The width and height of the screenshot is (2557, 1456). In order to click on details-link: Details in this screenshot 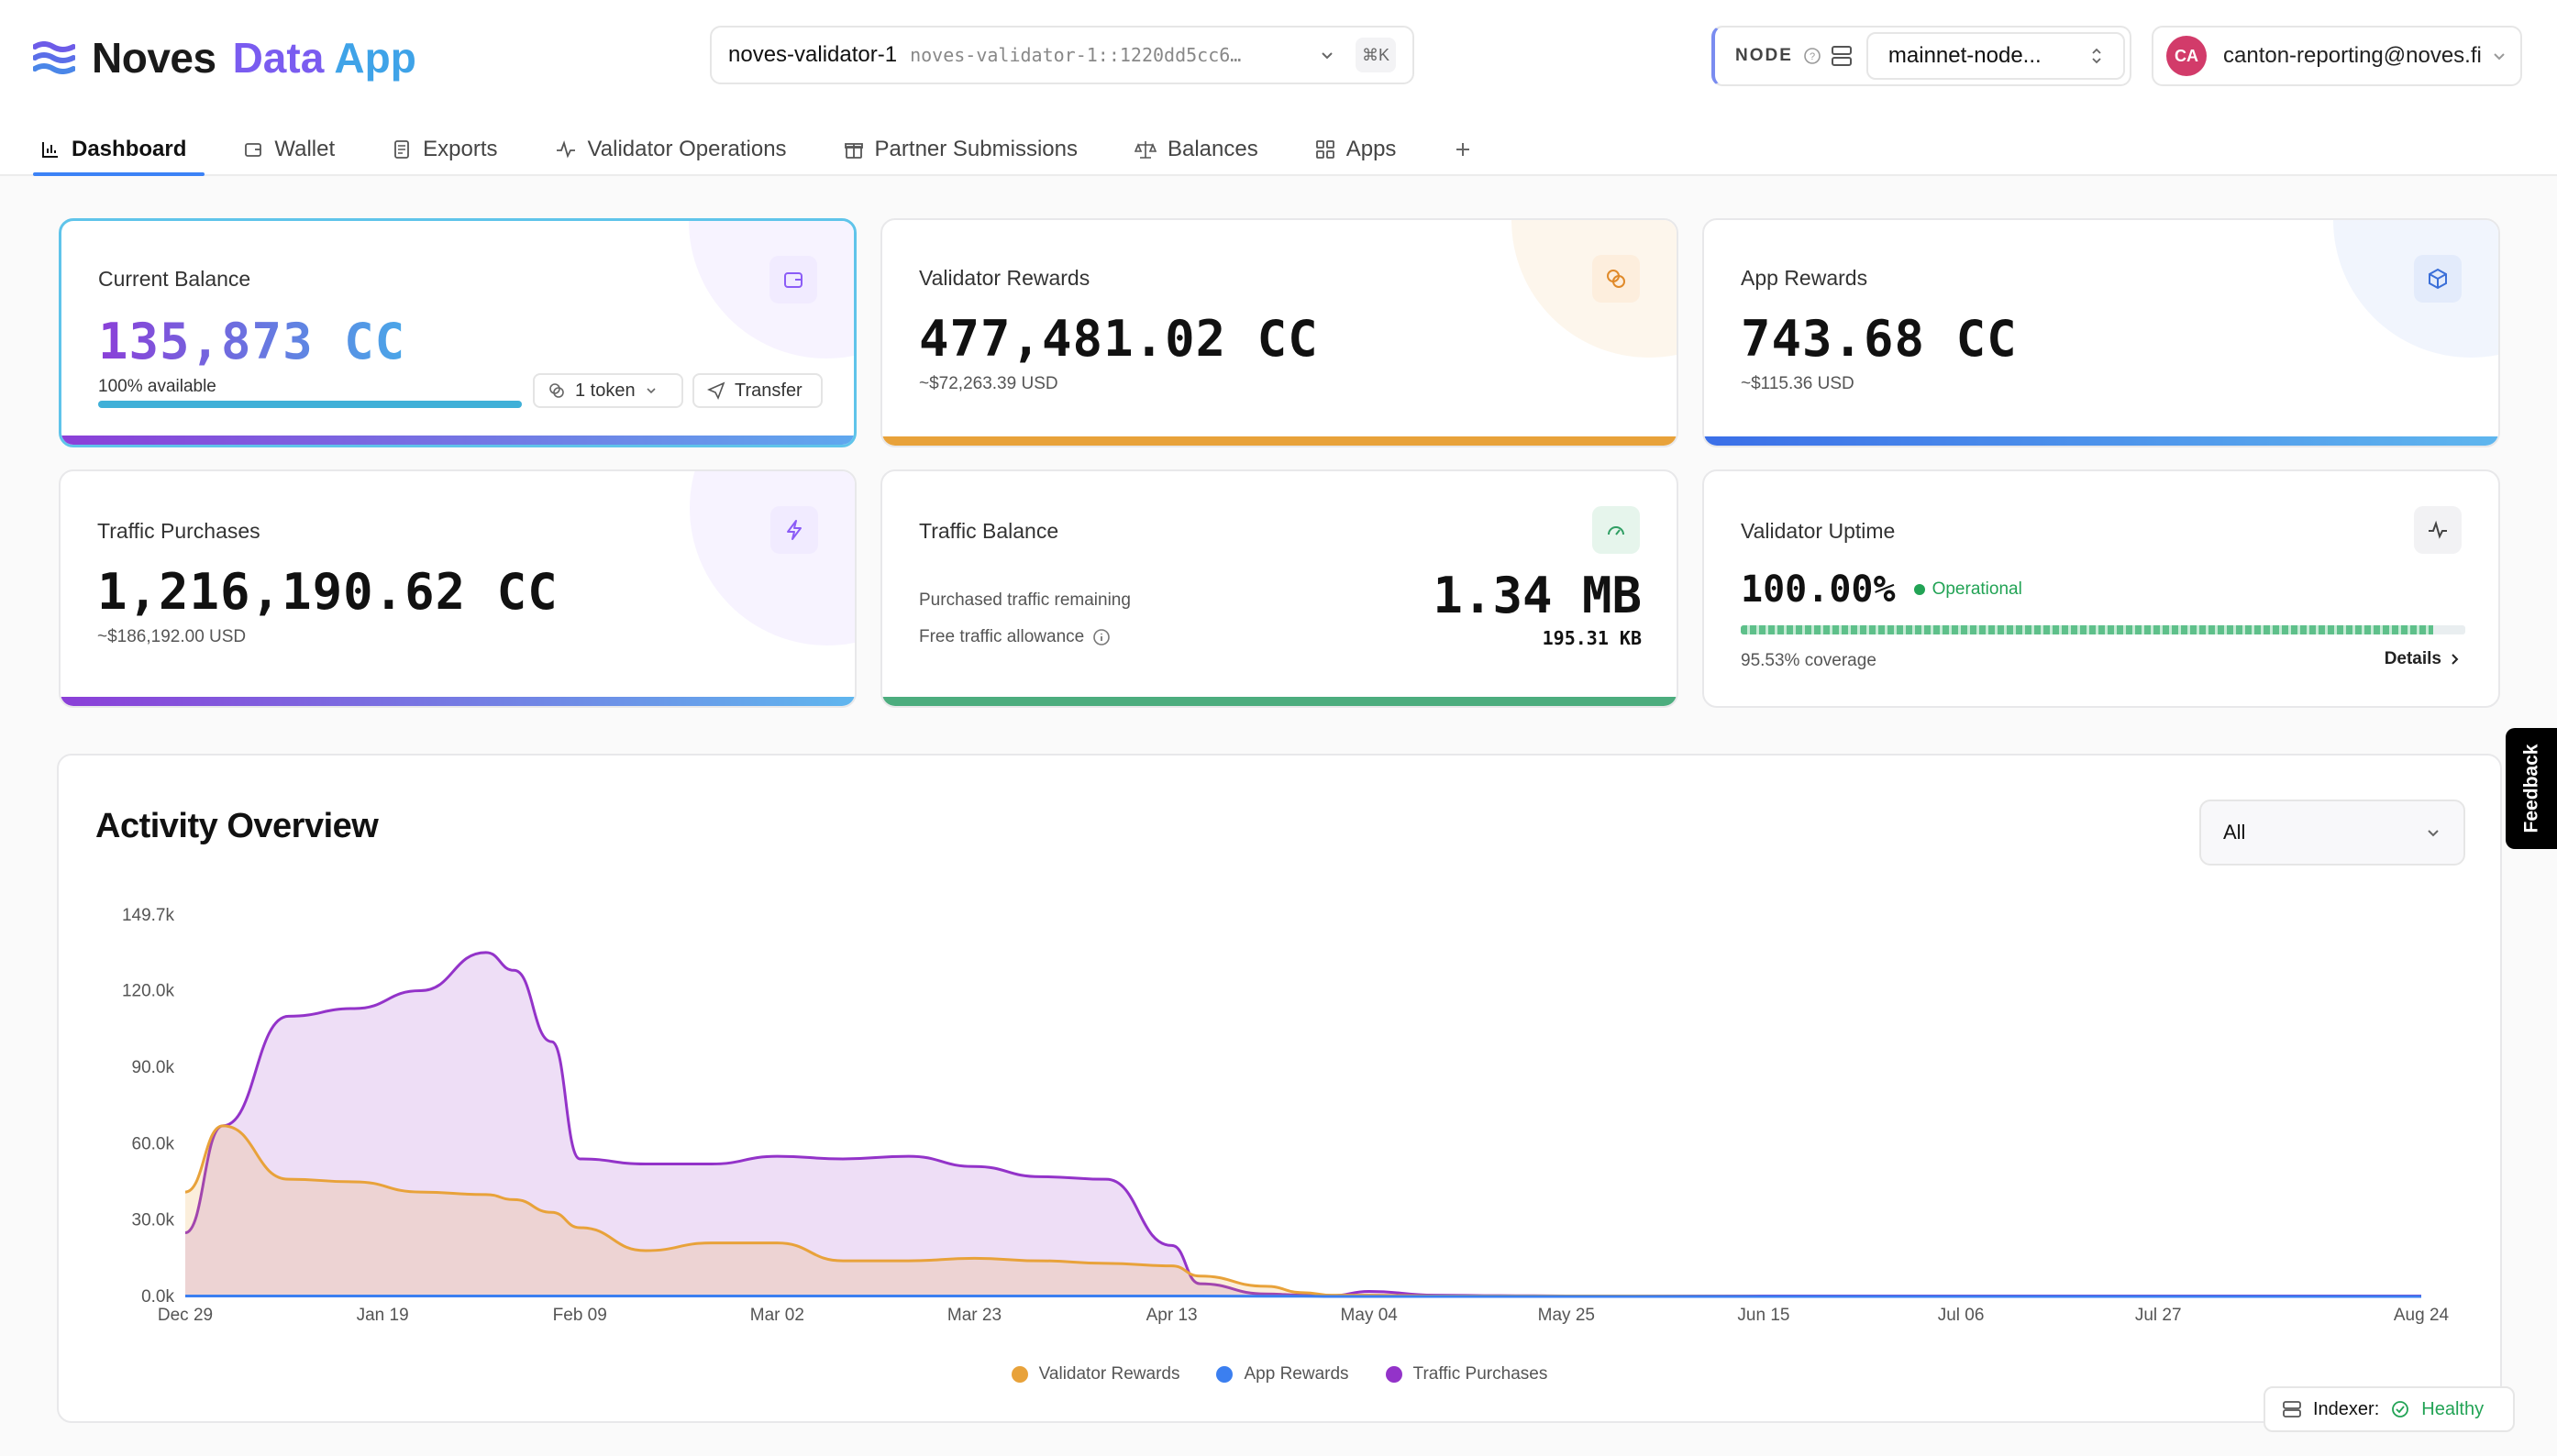, I will do `click(2423, 659)`.